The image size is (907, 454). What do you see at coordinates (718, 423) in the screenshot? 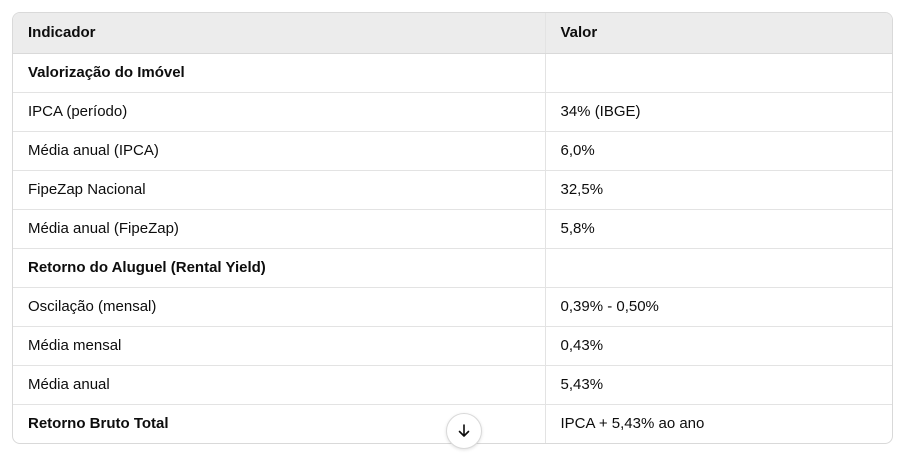
I see `value-cell: IPCA + 5,43% ao ano` at bounding box center [718, 423].